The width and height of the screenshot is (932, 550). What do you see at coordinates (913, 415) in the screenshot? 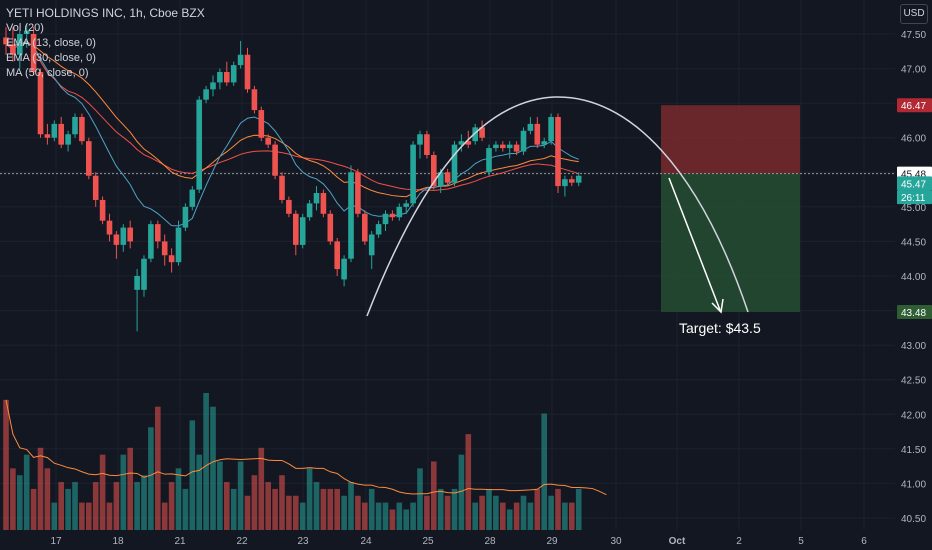
I see `price-tick-label: 42.00` at bounding box center [913, 415].